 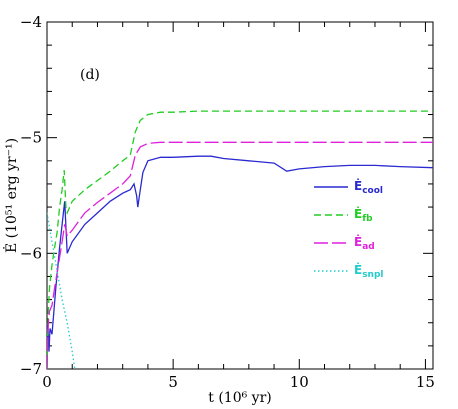 I want to click on series-line-snpl, so click(x=61, y=290).